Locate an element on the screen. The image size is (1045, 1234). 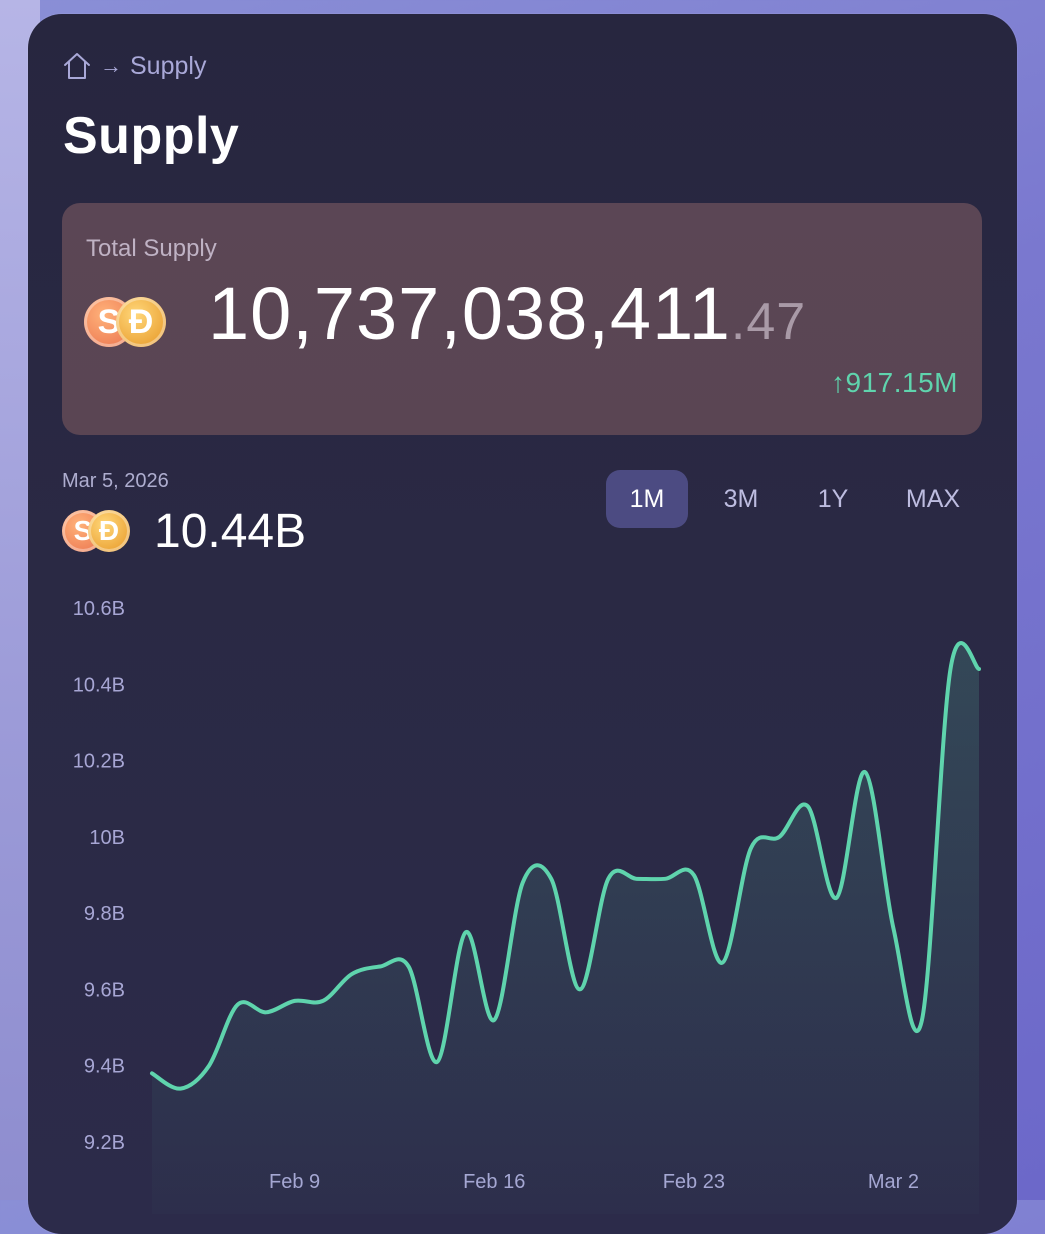
token-icons: S Ð is located at coordinates (125, 322).